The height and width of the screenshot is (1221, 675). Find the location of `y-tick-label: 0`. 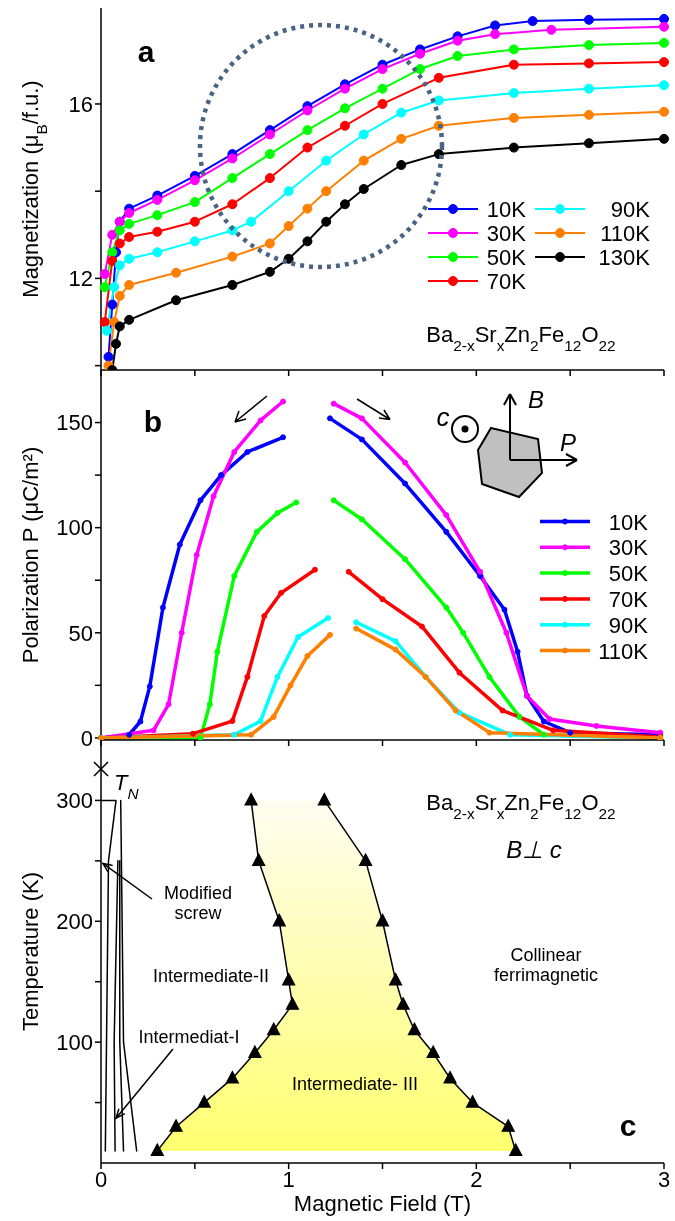

y-tick-label: 0 is located at coordinates (86, 738).